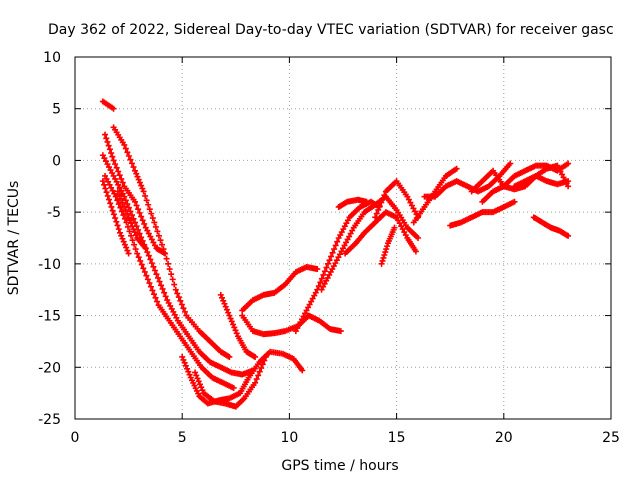 The width and height of the screenshot is (640, 480). Describe the element at coordinates (14, 238) in the screenshot. I see `y-axis-label: SDTVAR / TECUs` at that location.